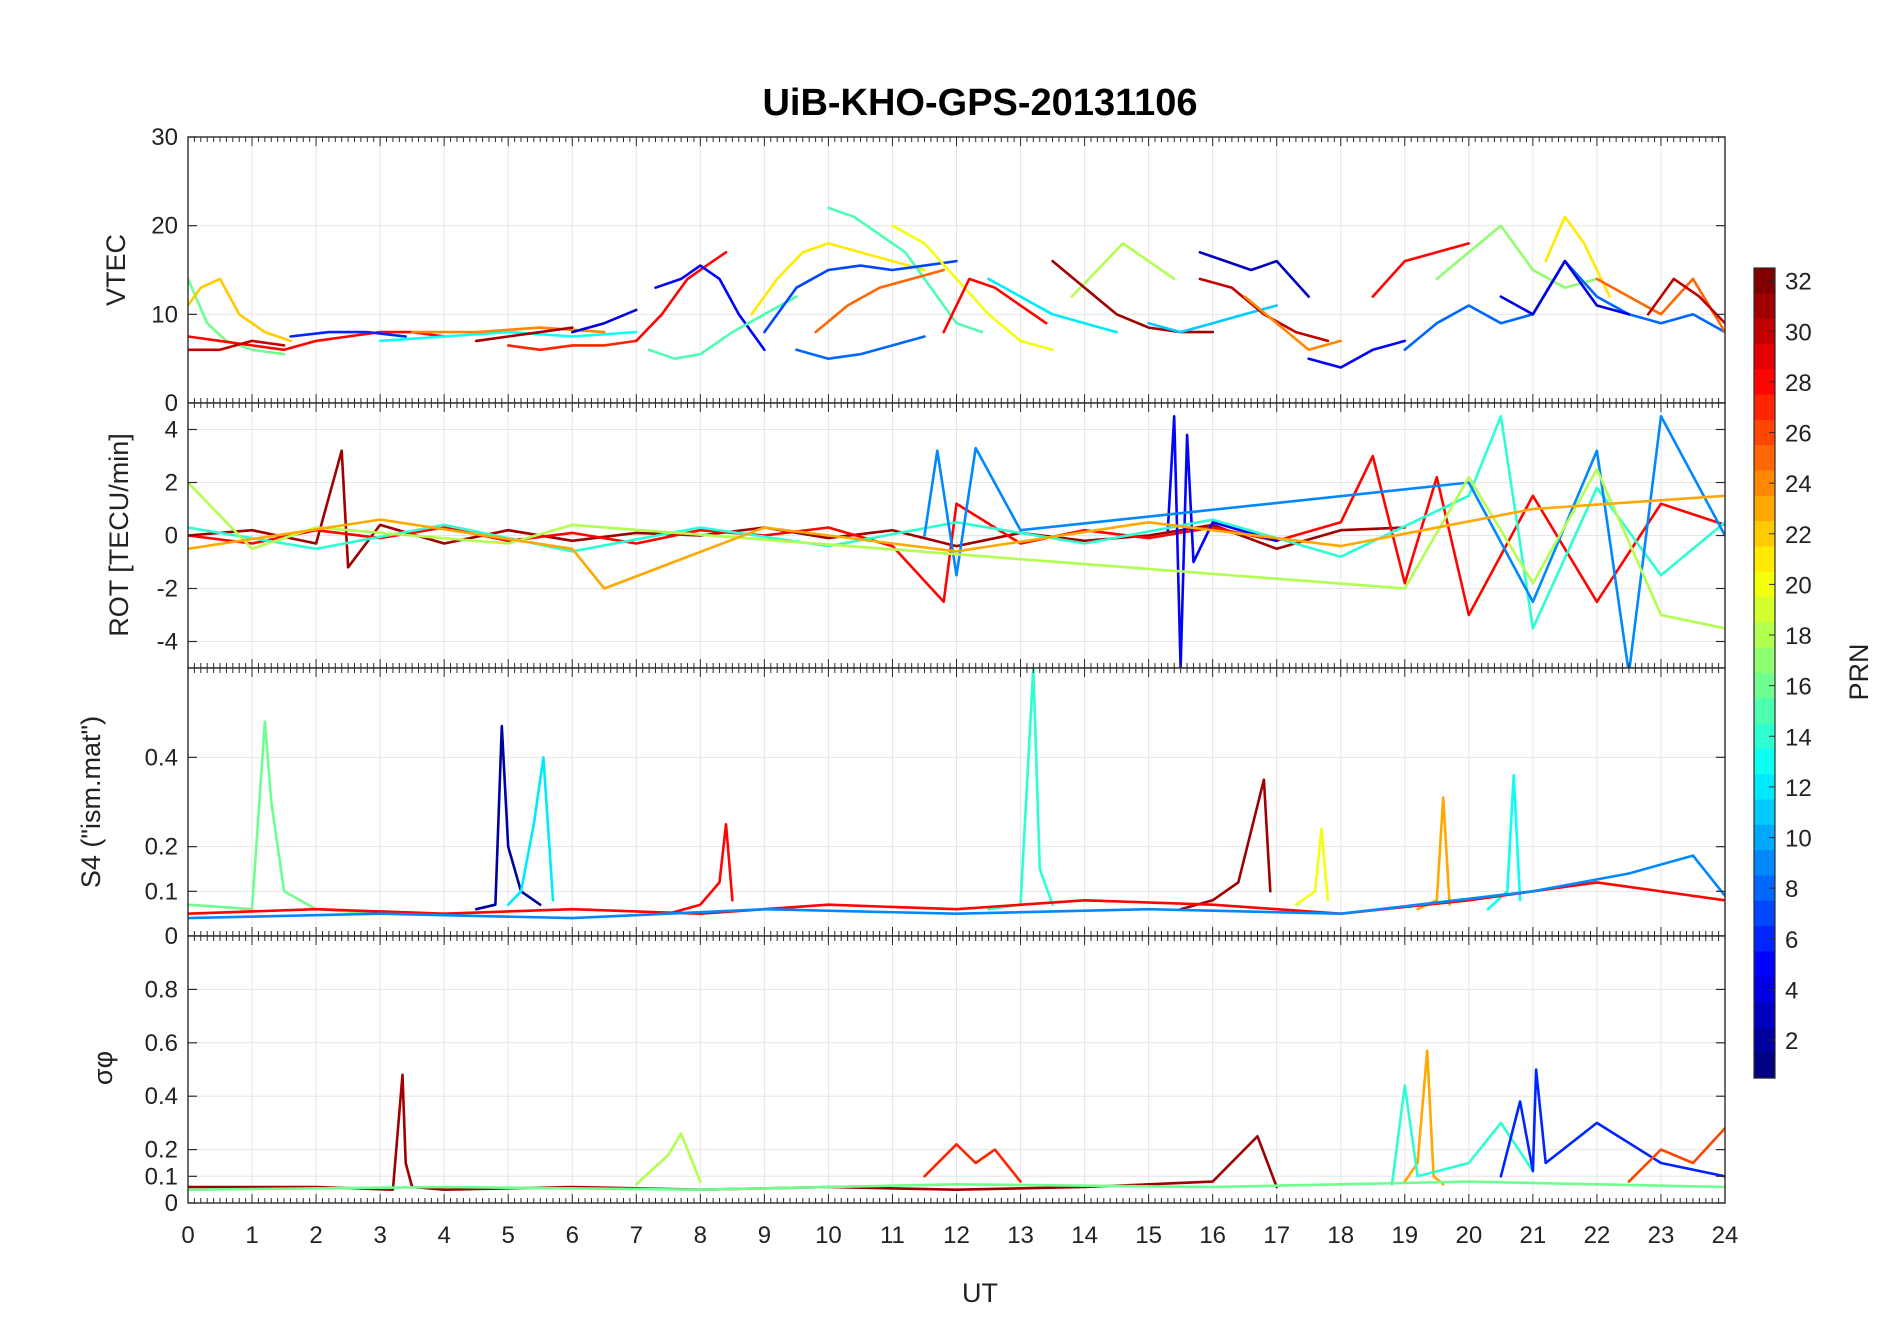  I want to click on x-tick-label: 8, so click(700, 1235).